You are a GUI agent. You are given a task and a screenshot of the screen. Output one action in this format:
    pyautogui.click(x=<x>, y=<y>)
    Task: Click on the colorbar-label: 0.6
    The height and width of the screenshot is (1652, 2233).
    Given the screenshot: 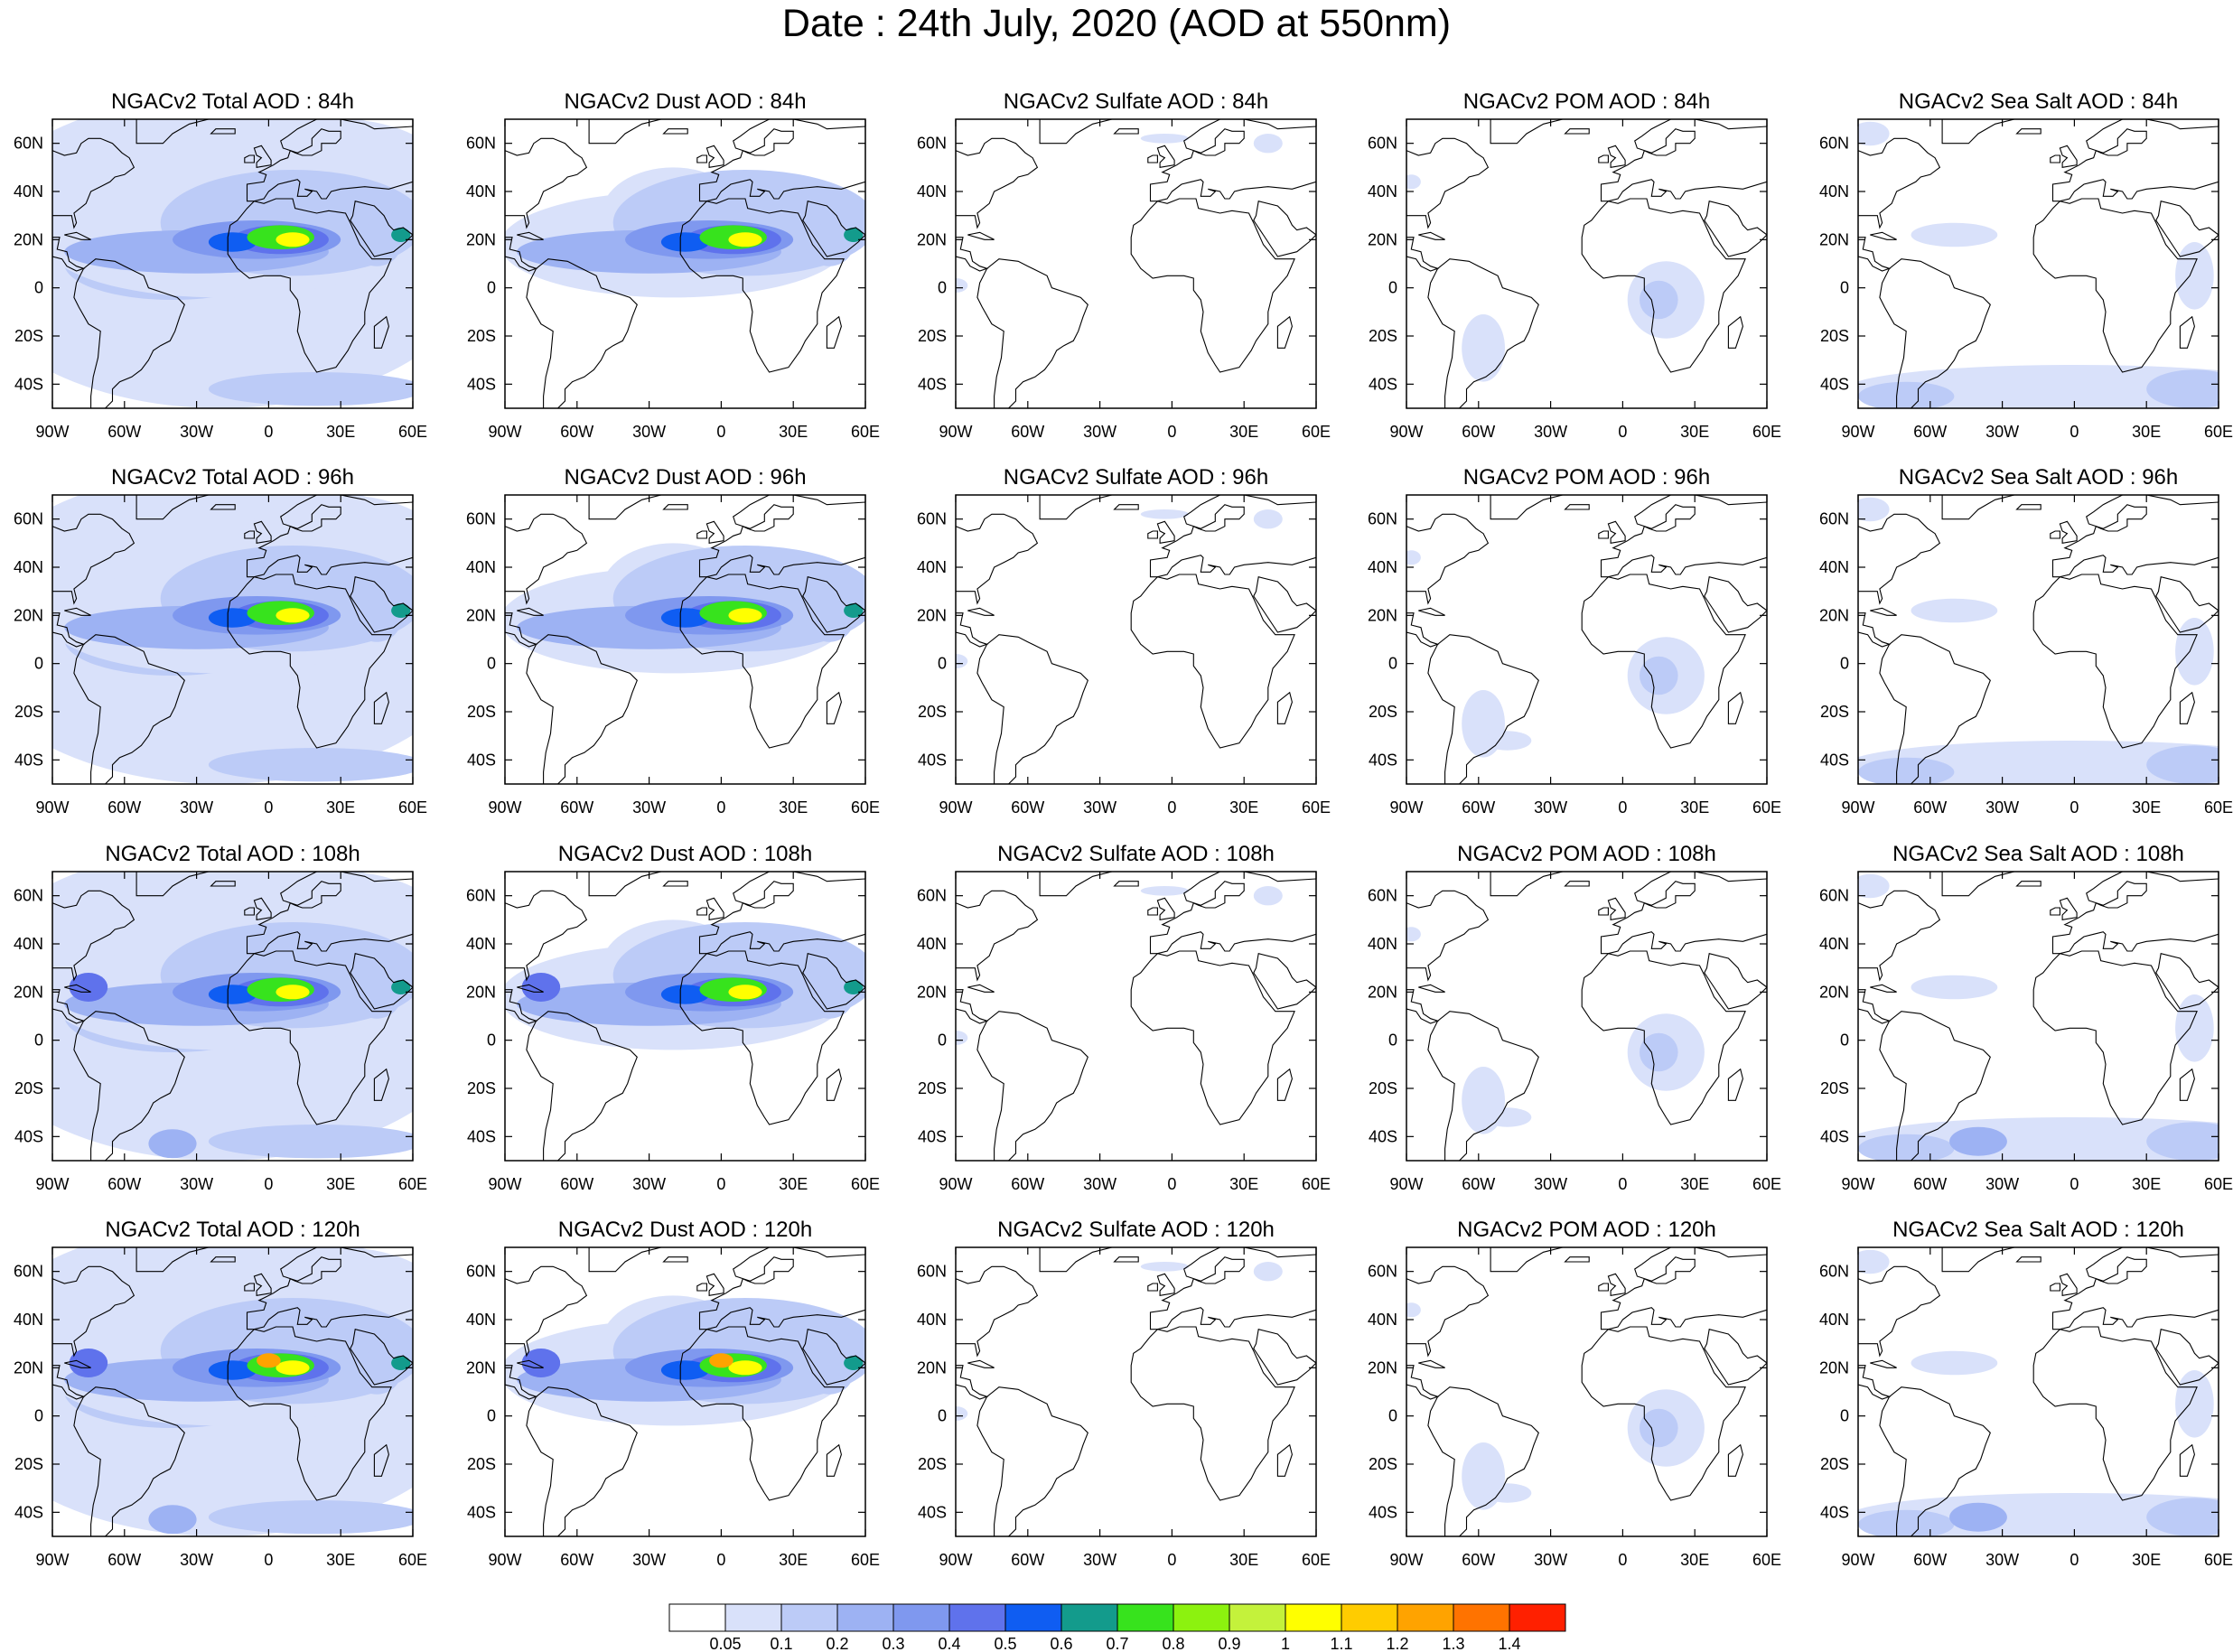 What is the action you would take?
    pyautogui.click(x=1061, y=1643)
    